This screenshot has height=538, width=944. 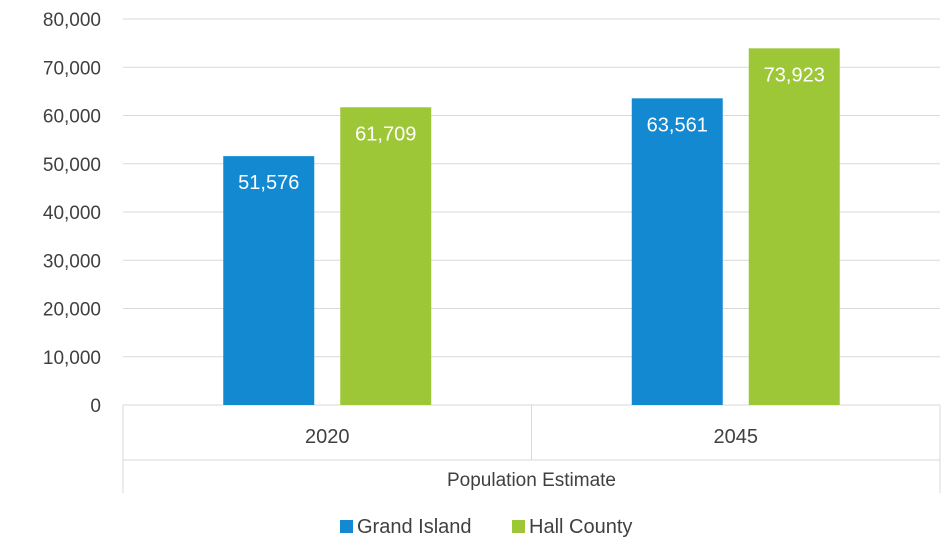 I want to click on y-tick-label: 40,000, so click(x=72, y=213).